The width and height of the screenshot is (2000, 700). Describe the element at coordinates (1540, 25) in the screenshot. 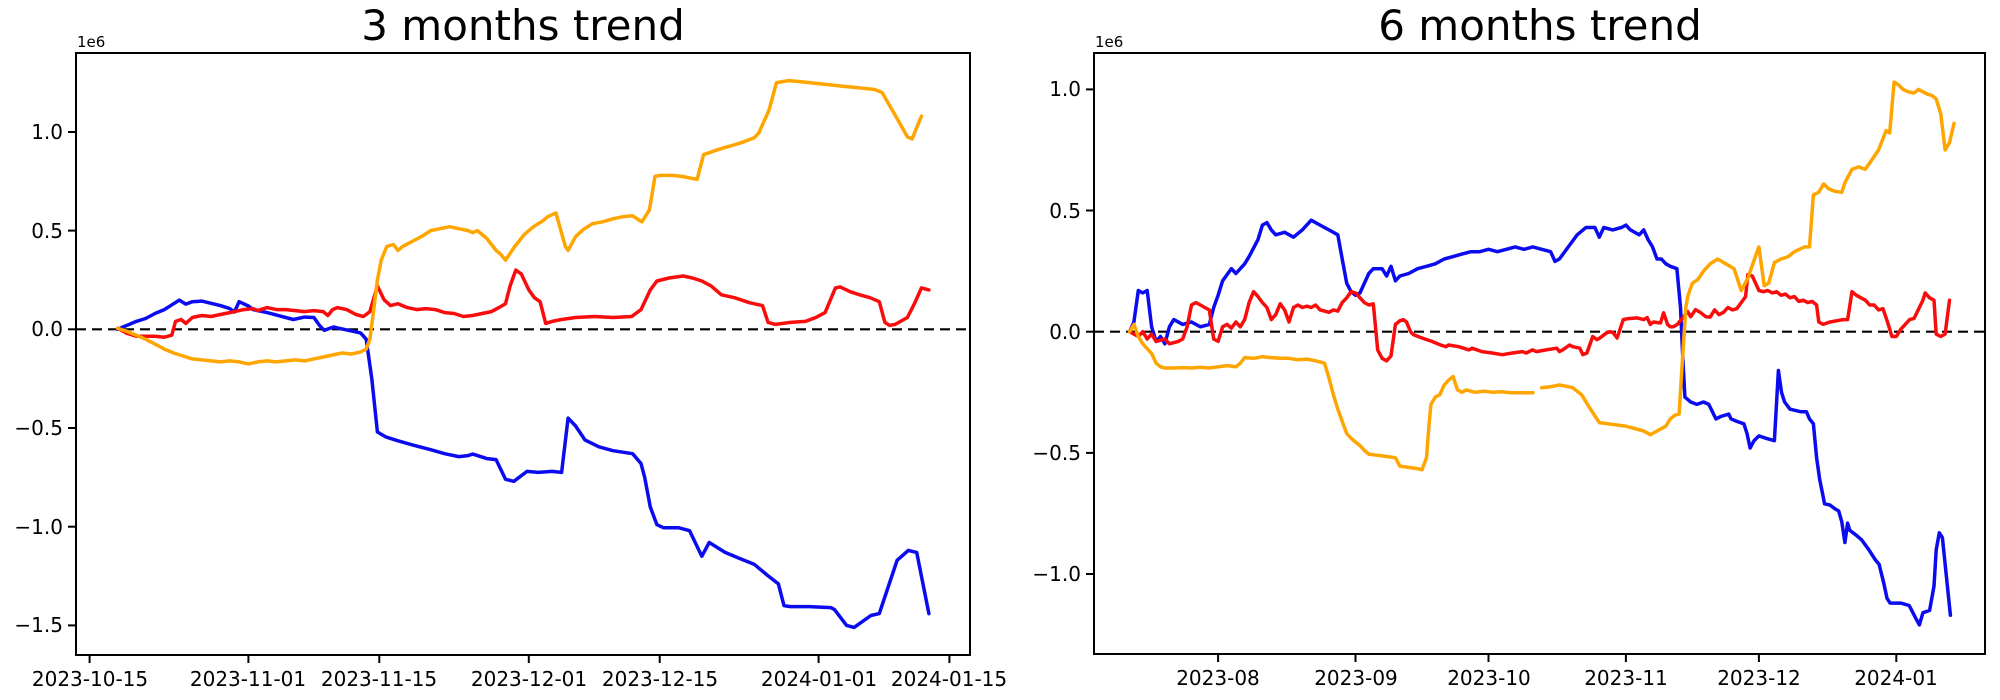

I see `chart-title: 6 months trend` at that location.